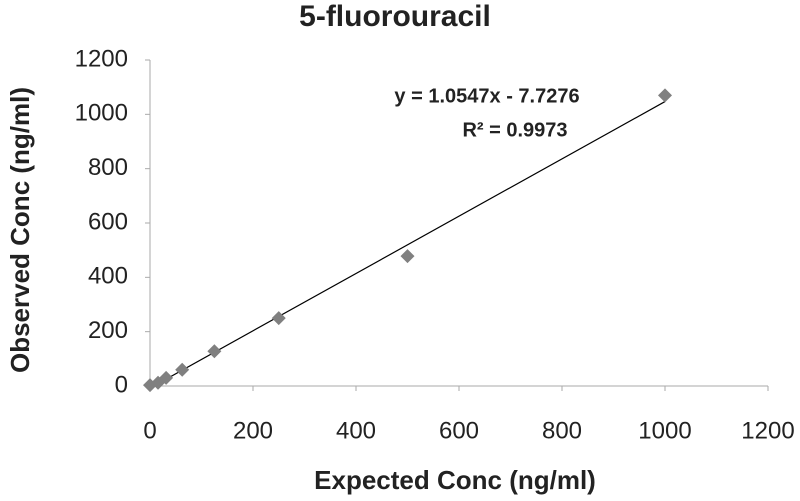 This screenshot has height=501, width=800. I want to click on x-axis-title: Expected Conc (ng/ml), so click(455, 480).